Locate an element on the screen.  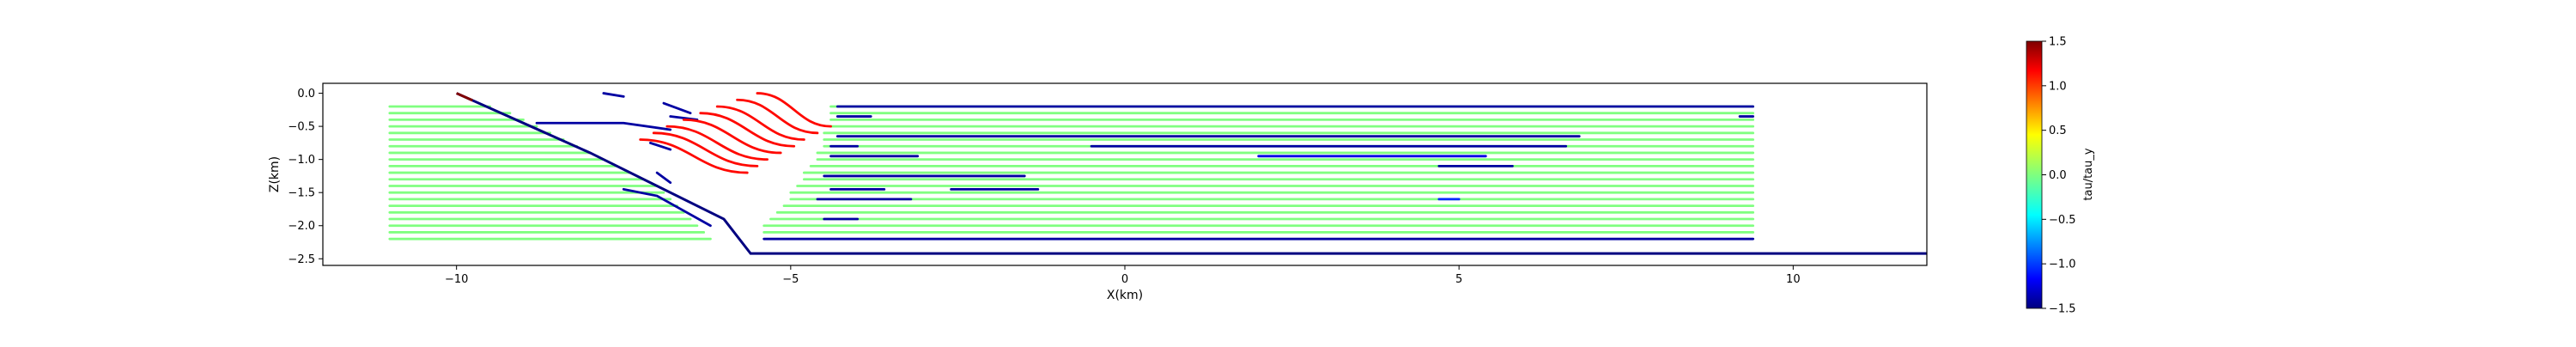
x-tick-label: −5 is located at coordinates (790, 279).